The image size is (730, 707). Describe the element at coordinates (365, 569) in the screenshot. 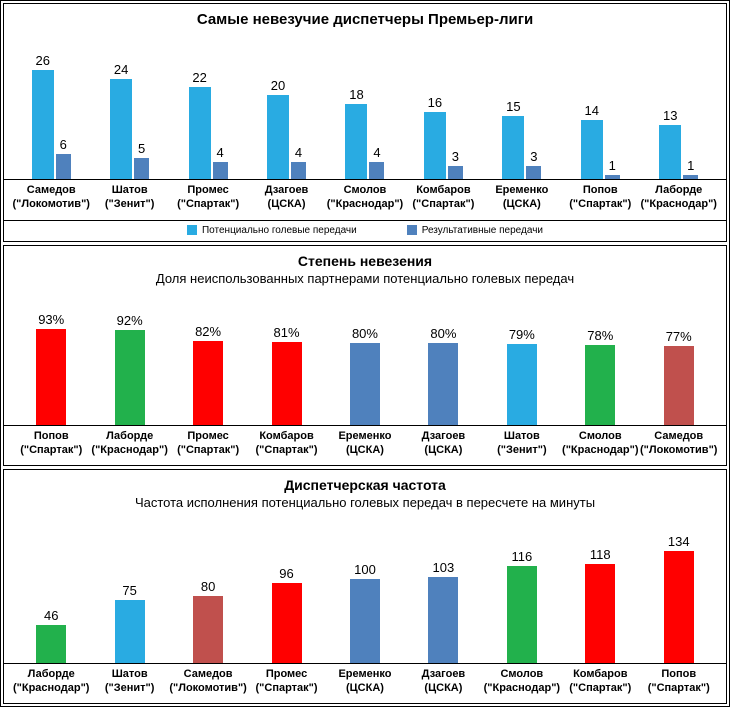

I see `bar-value-label: 100` at that location.